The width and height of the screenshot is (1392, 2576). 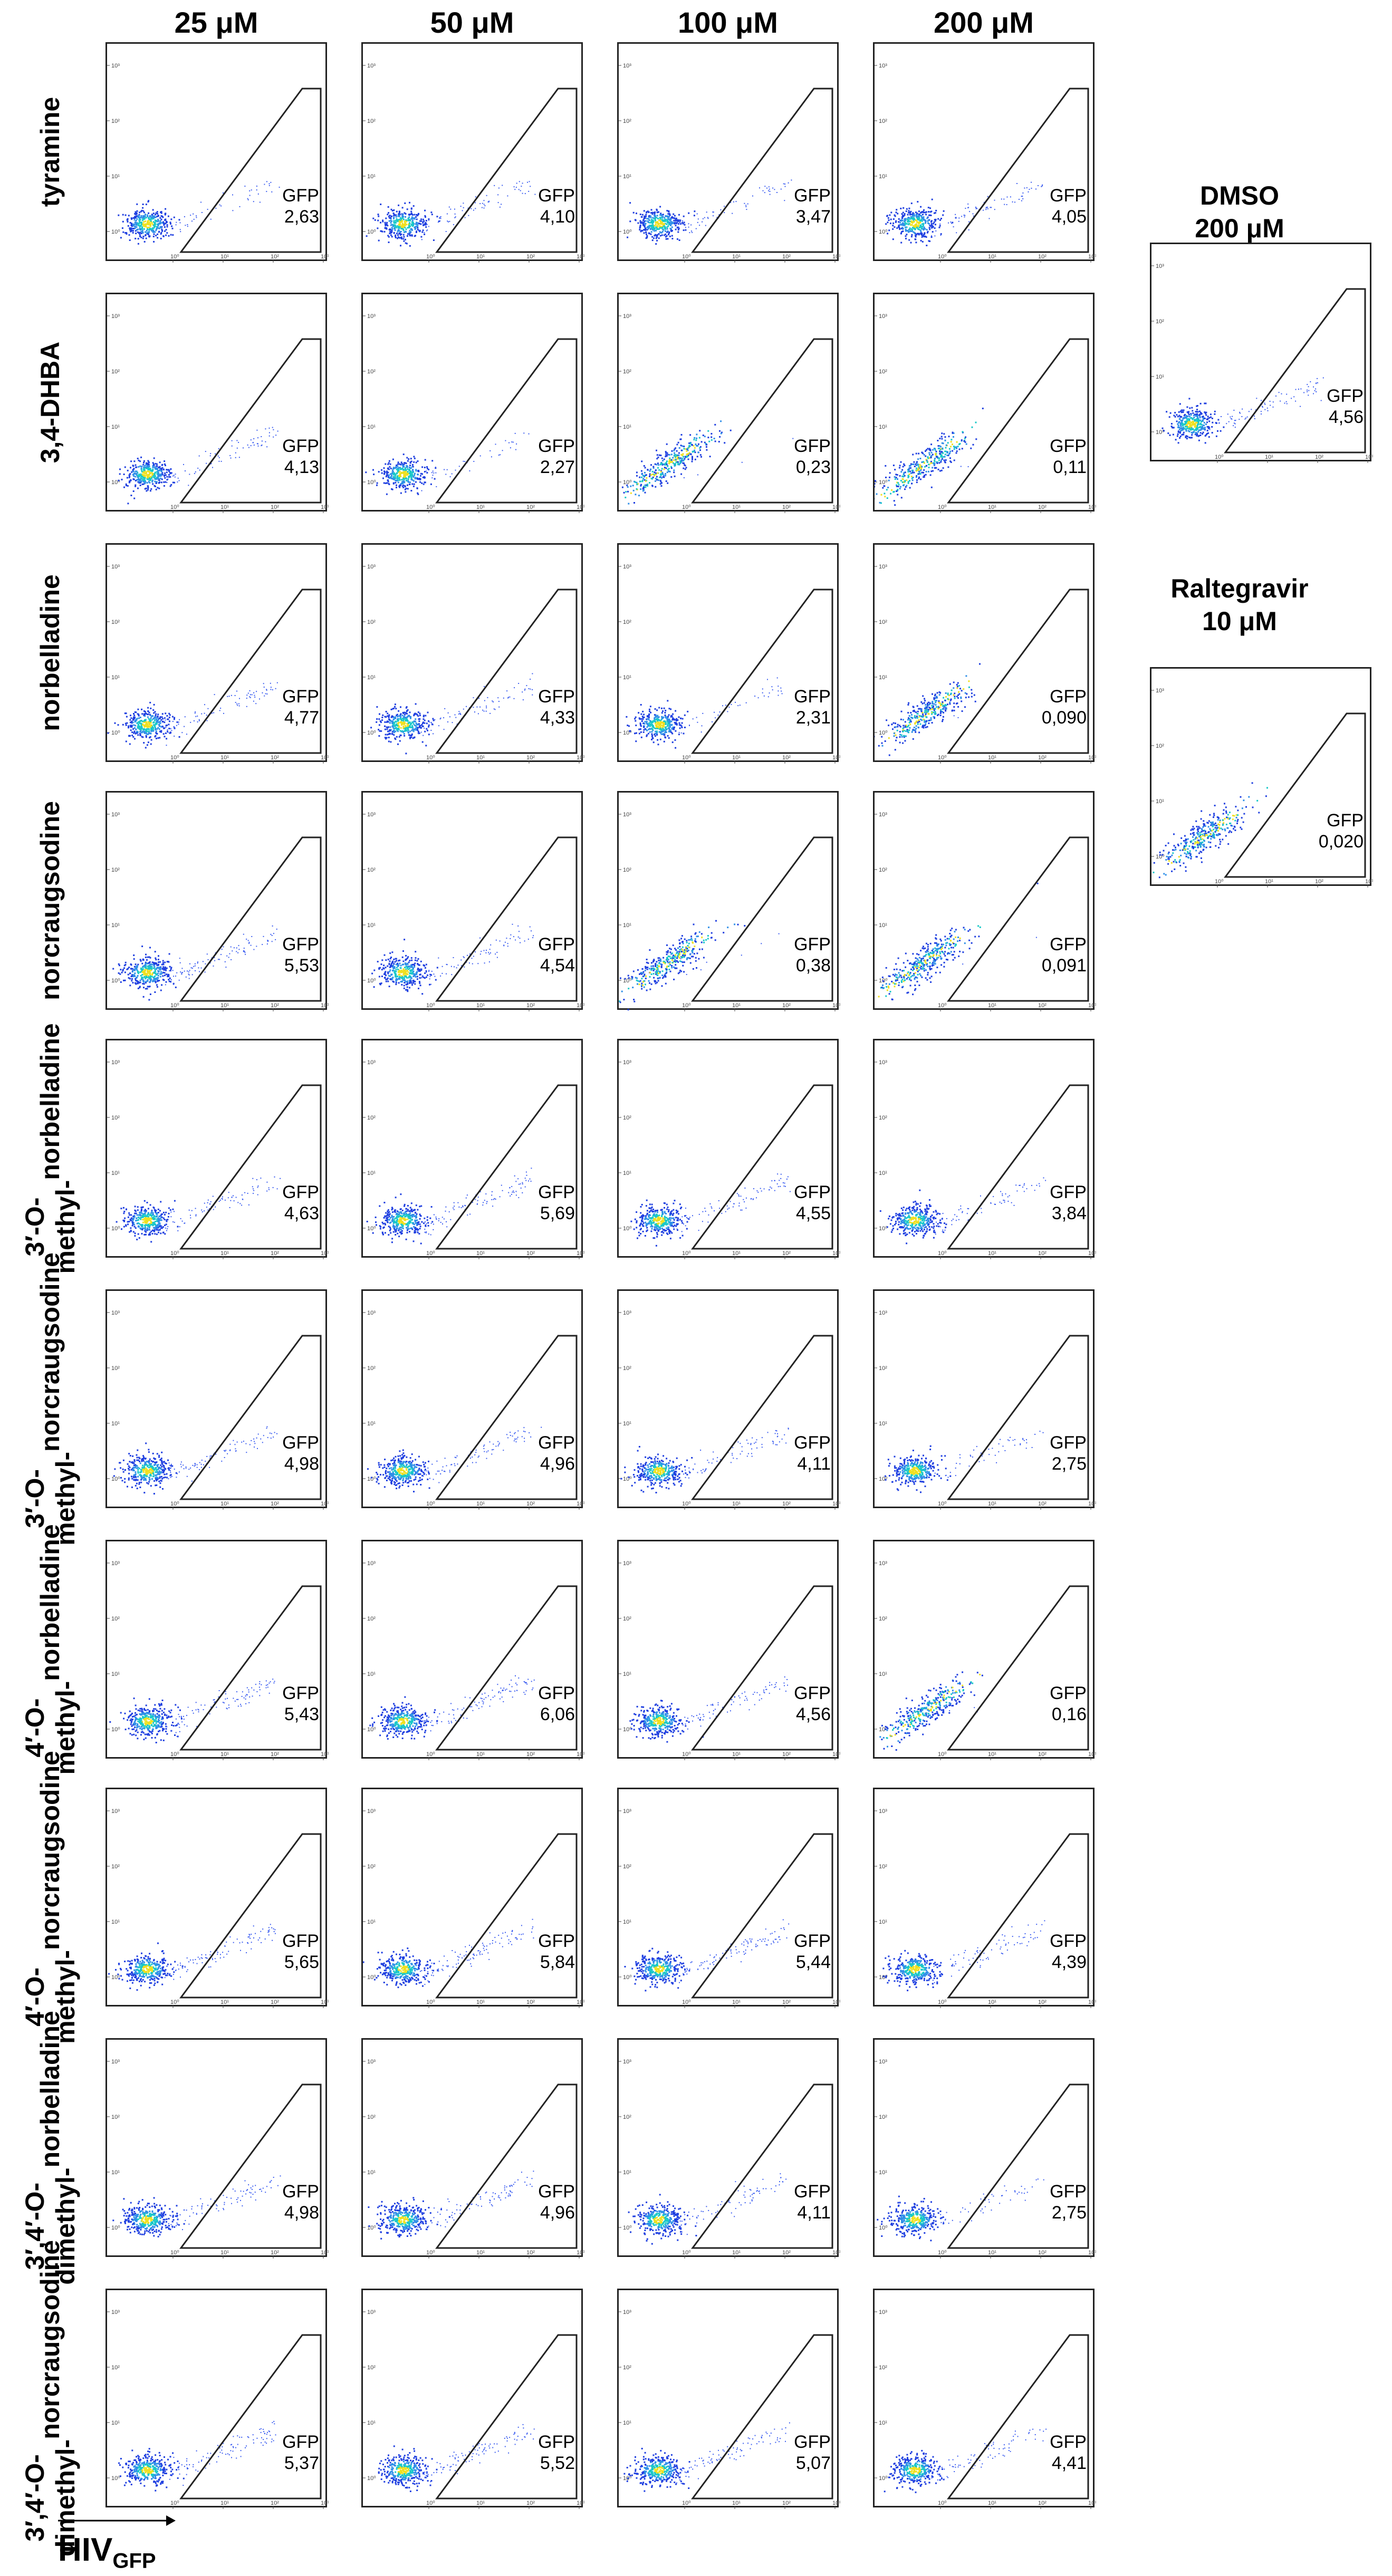 What do you see at coordinates (812, 697) in the screenshot?
I see `gate-name: GFP` at bounding box center [812, 697].